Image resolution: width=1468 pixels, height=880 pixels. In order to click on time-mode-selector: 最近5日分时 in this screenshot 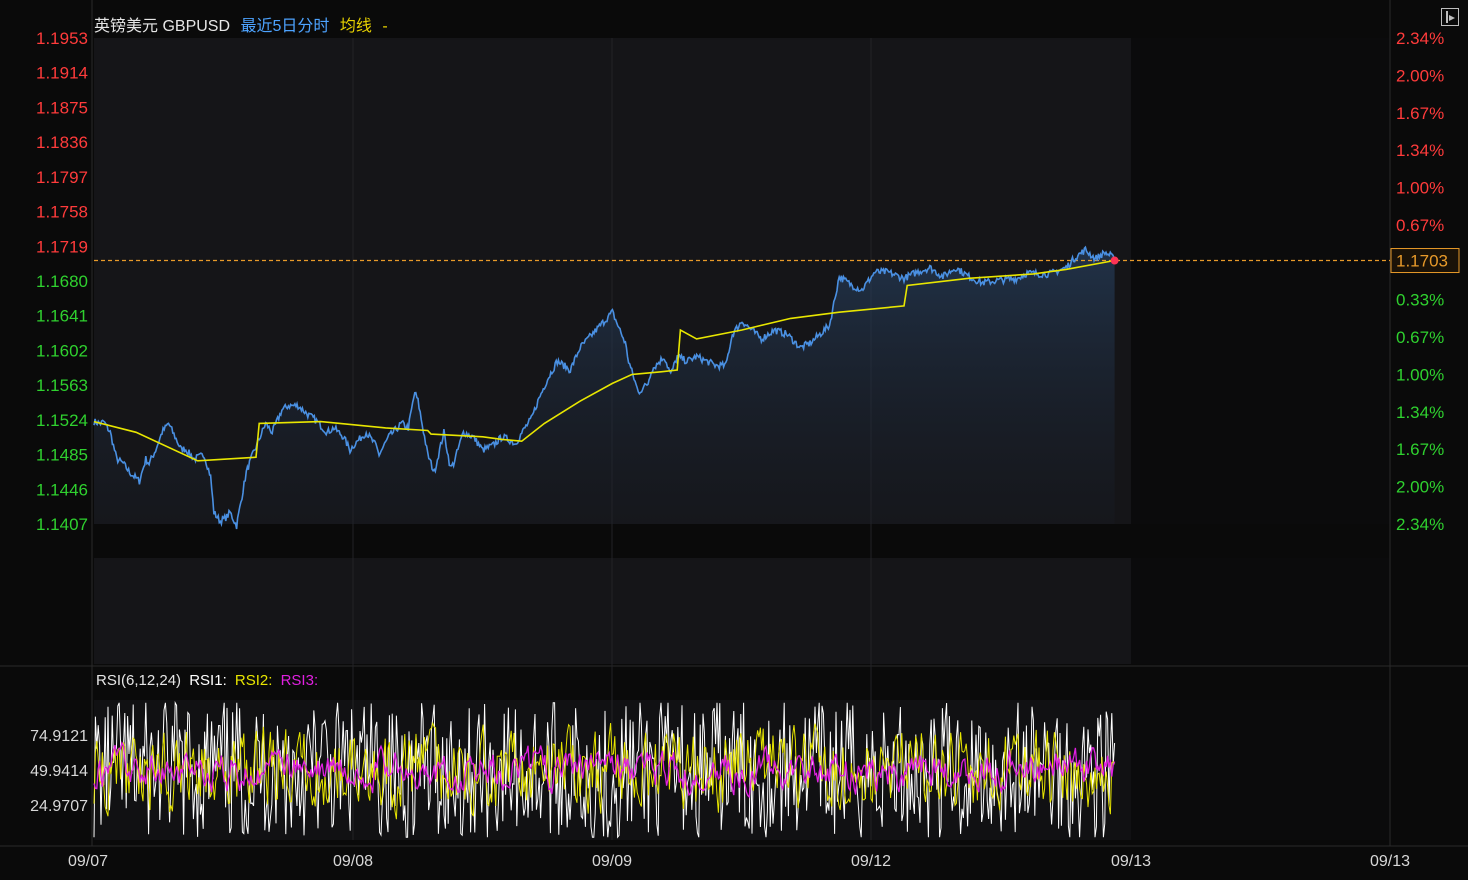, I will do `click(285, 26)`.